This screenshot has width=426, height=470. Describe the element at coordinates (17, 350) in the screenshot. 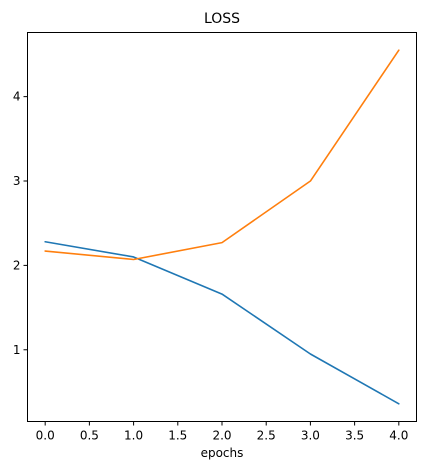

I see `y-tick-label: 1` at that location.